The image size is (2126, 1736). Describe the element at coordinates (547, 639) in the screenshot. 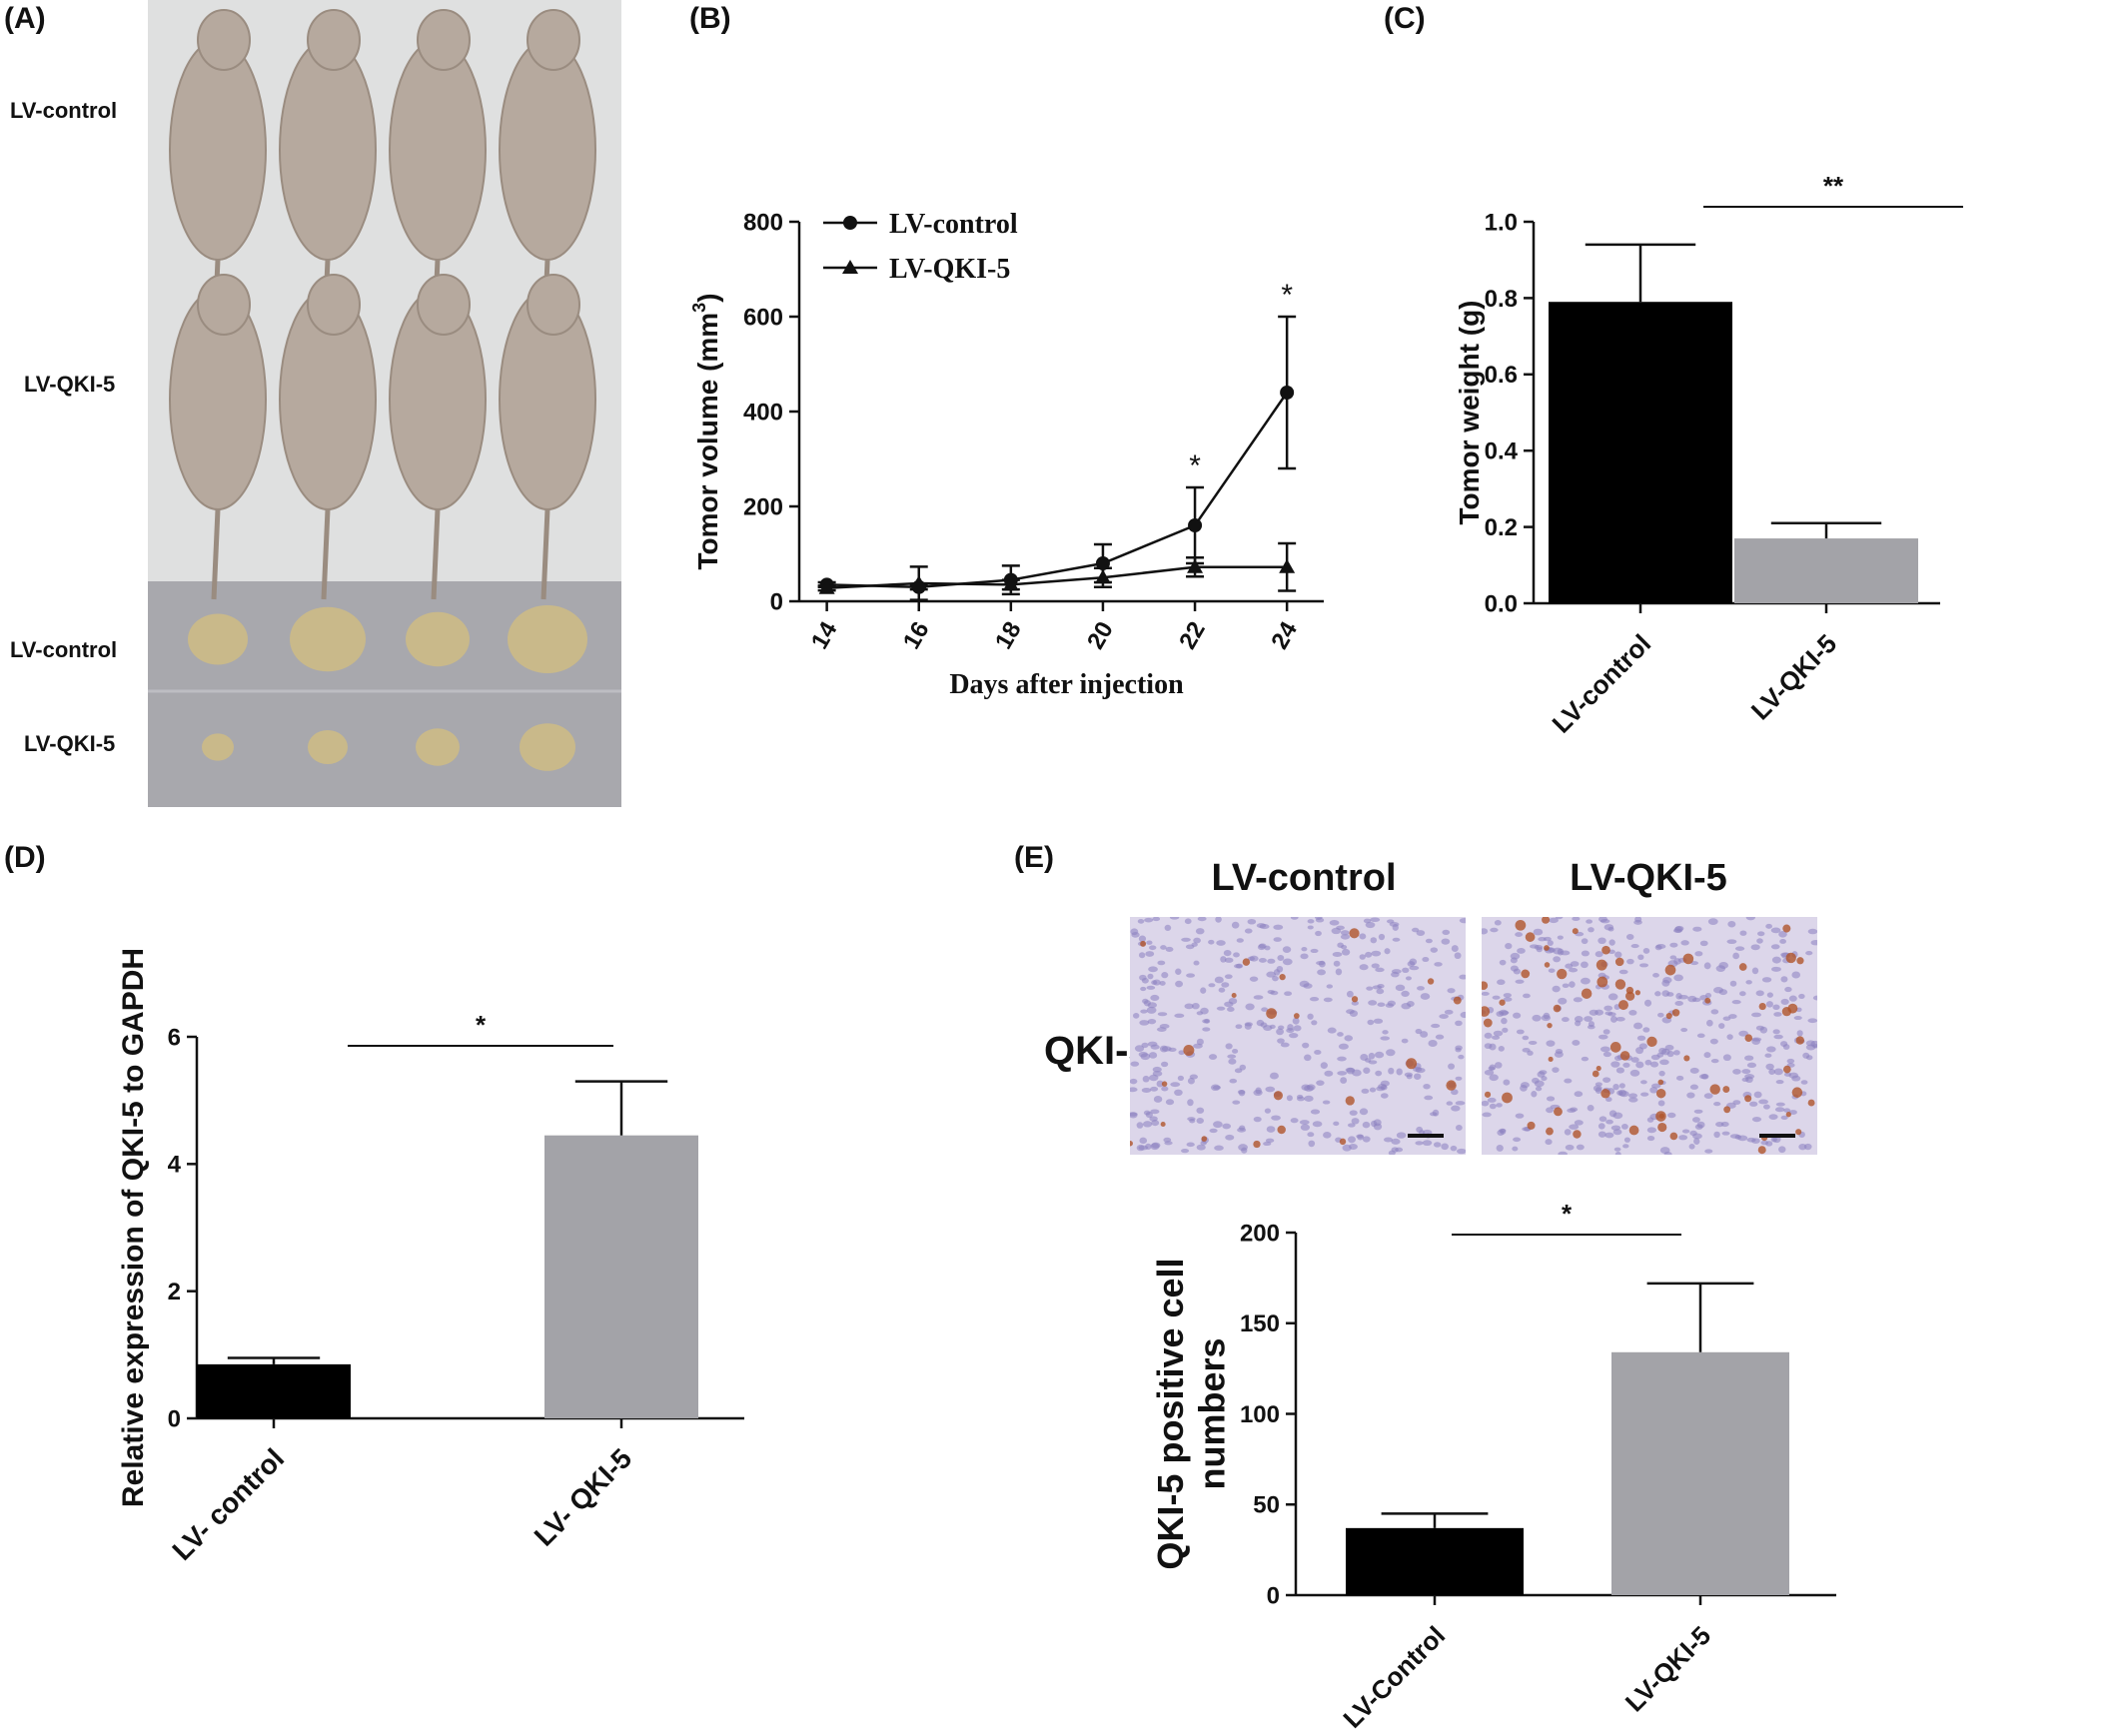

I see `tumor` at that location.